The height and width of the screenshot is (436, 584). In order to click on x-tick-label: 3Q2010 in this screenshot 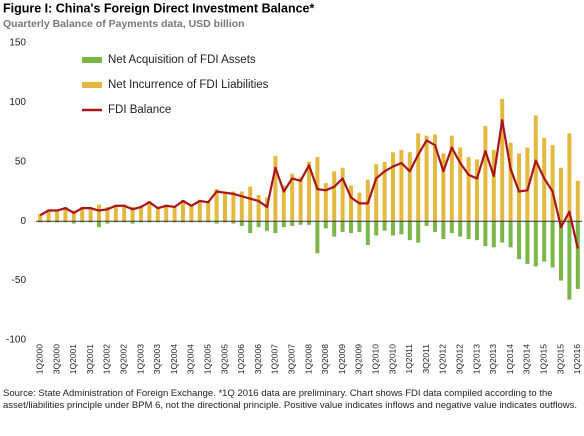, I will do `click(392, 359)`.